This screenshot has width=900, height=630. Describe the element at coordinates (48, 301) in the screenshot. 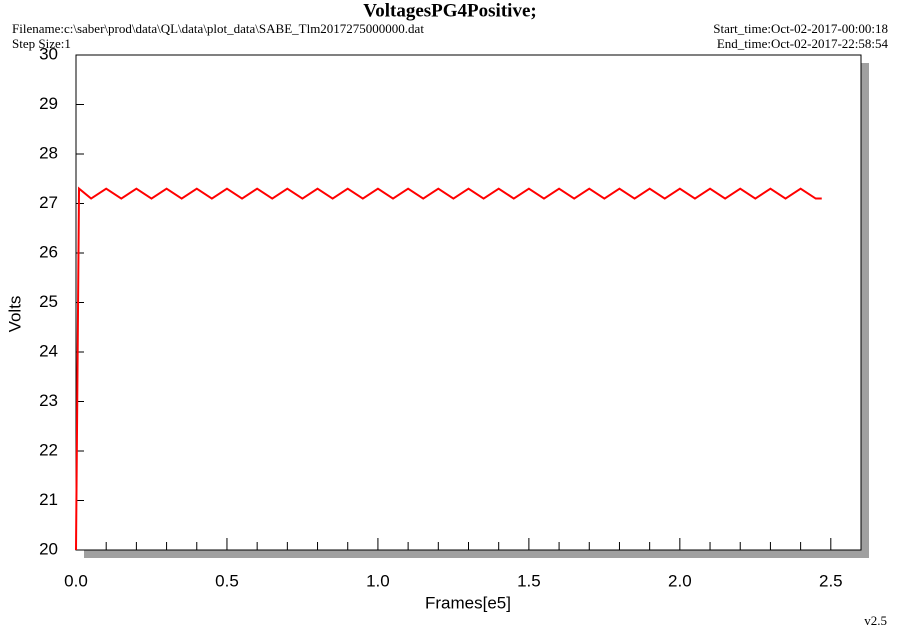

I see `y-tick-label: 25` at that location.